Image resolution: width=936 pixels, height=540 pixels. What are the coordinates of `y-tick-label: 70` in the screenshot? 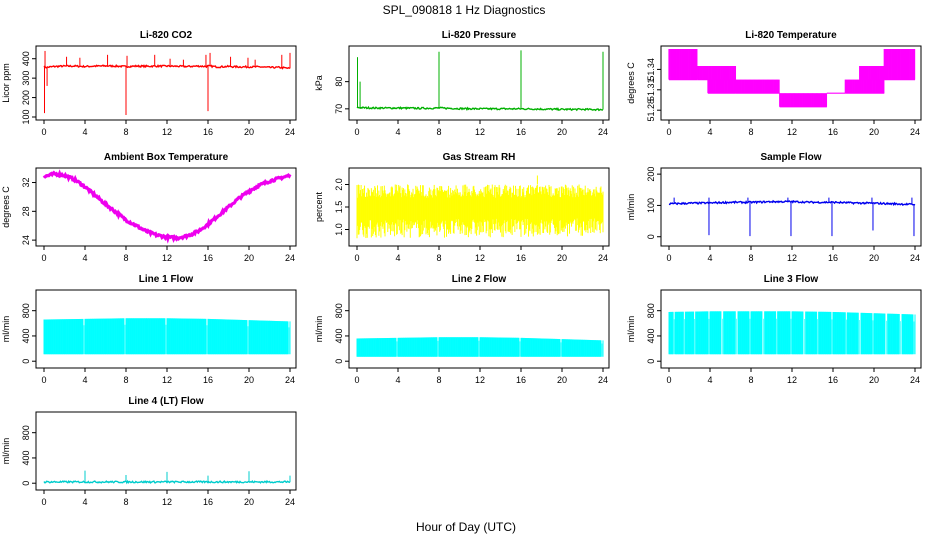 It's located at (339, 109).